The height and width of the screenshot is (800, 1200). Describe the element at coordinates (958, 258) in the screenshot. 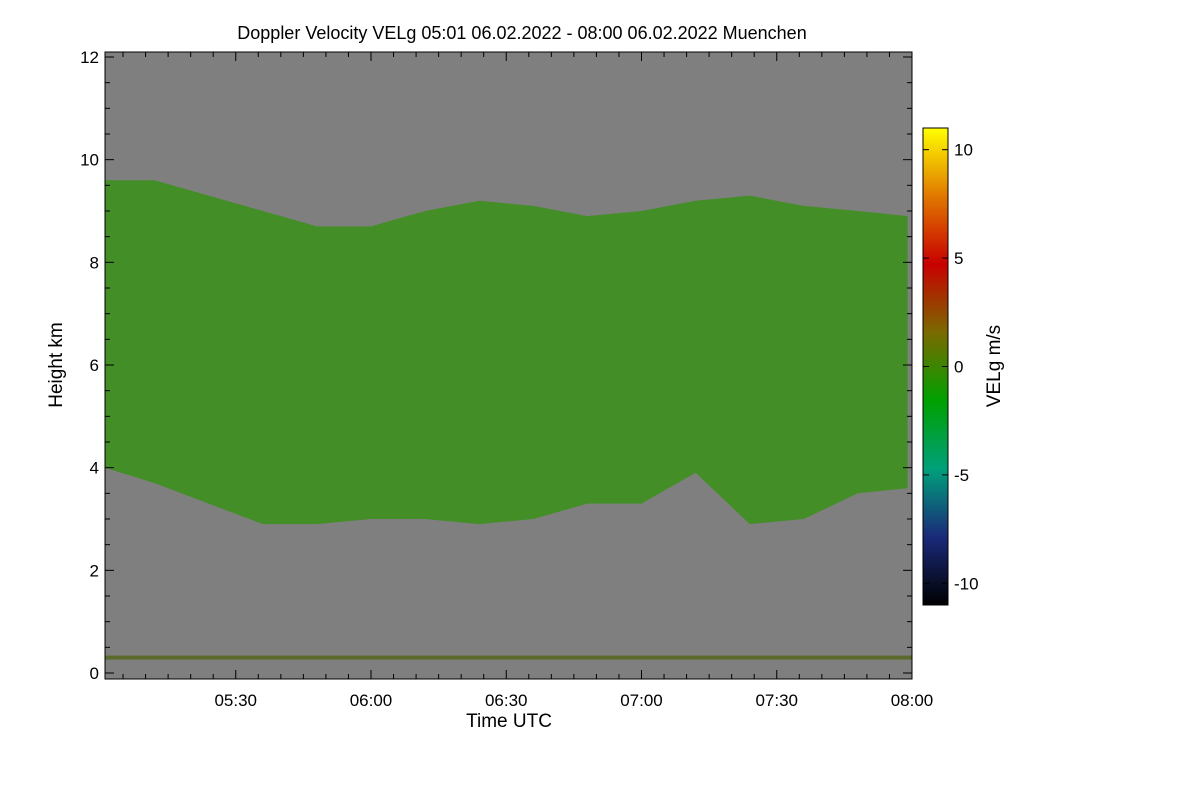

I see `colorbar-tick-label: 5` at that location.